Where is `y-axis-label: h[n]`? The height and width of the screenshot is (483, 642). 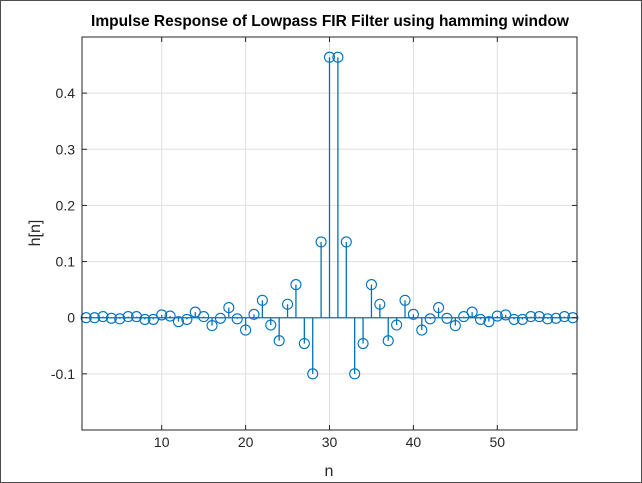 y-axis-label: h[n] is located at coordinates (35, 233).